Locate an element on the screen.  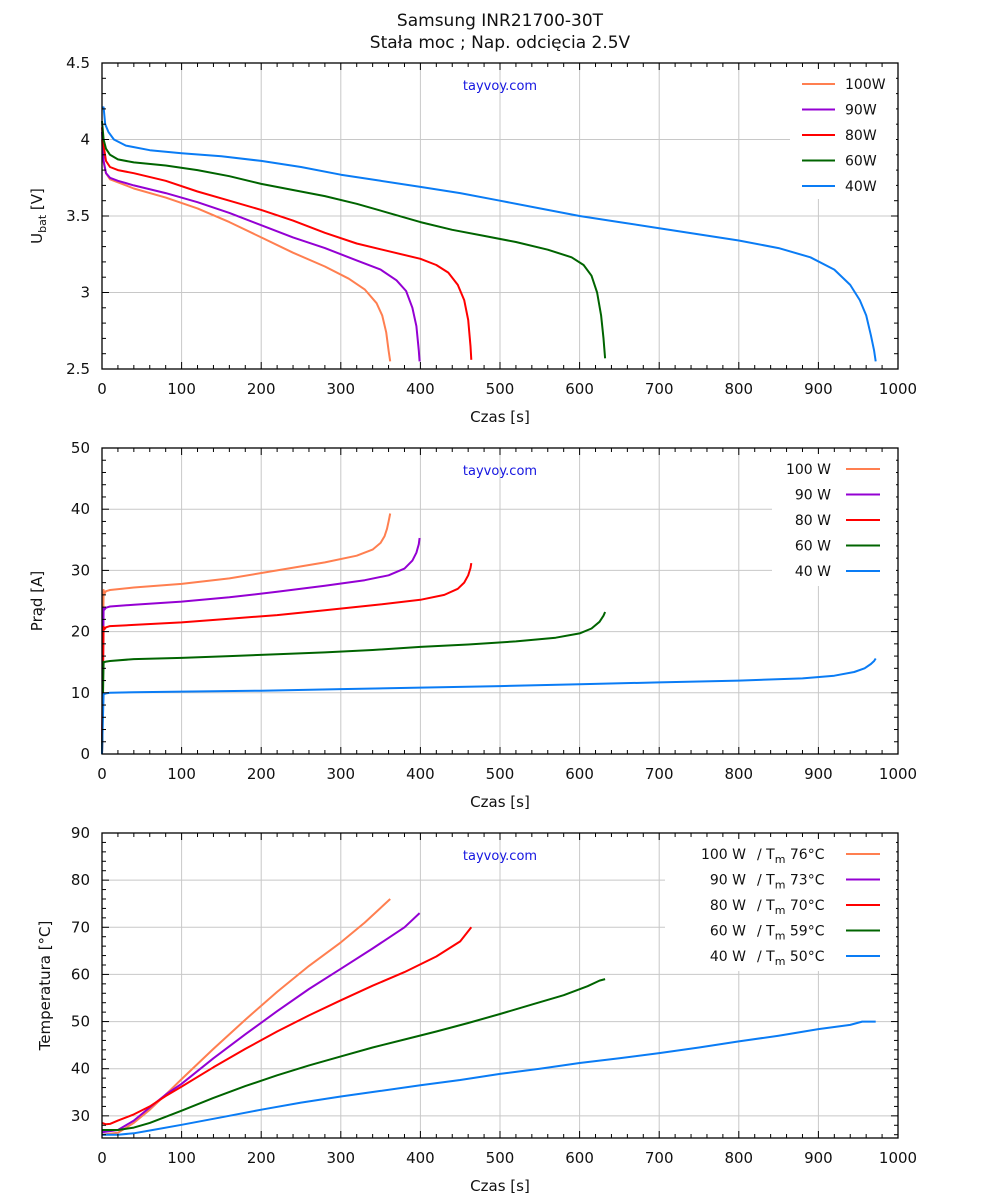
legend: 100W 90W 80W 60W 40W is located at coordinates (843, 134).